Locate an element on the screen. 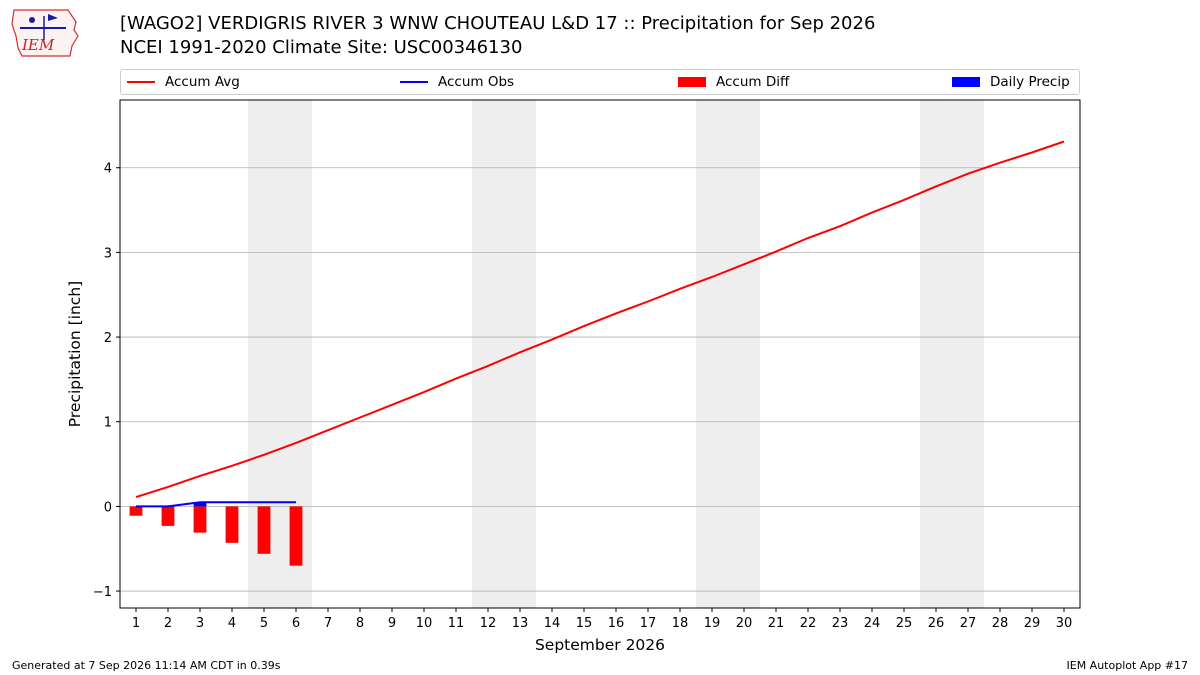 The width and height of the screenshot is (1200, 675). y-axis-ticks: −1 0 1 2 3 4 is located at coordinates (106, 381).